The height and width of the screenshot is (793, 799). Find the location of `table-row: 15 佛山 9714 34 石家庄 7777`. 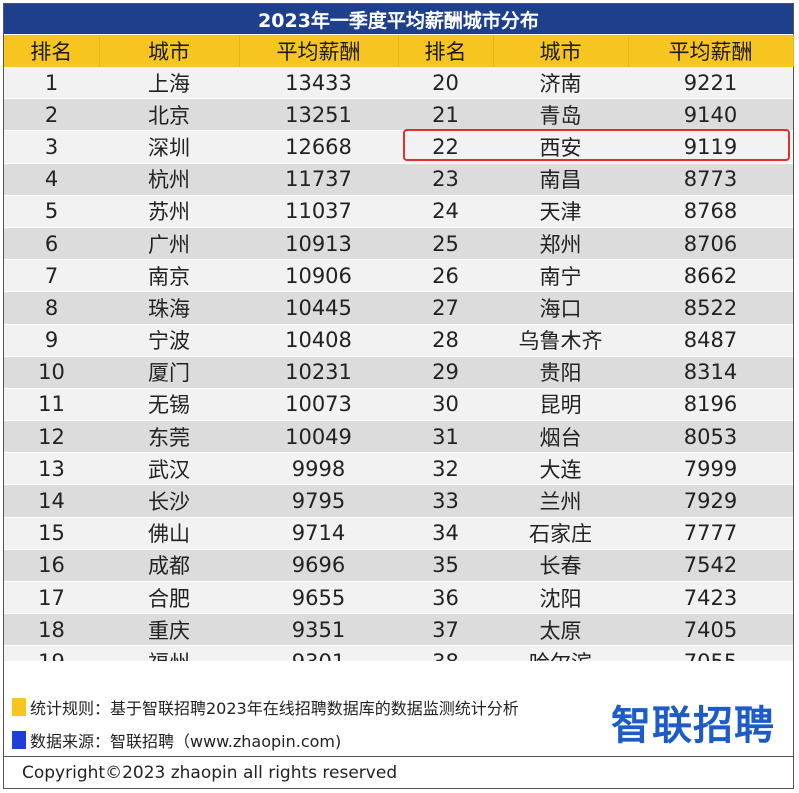

table-row: 15 佛山 9714 34 石家庄 7777 is located at coordinates (398, 533).